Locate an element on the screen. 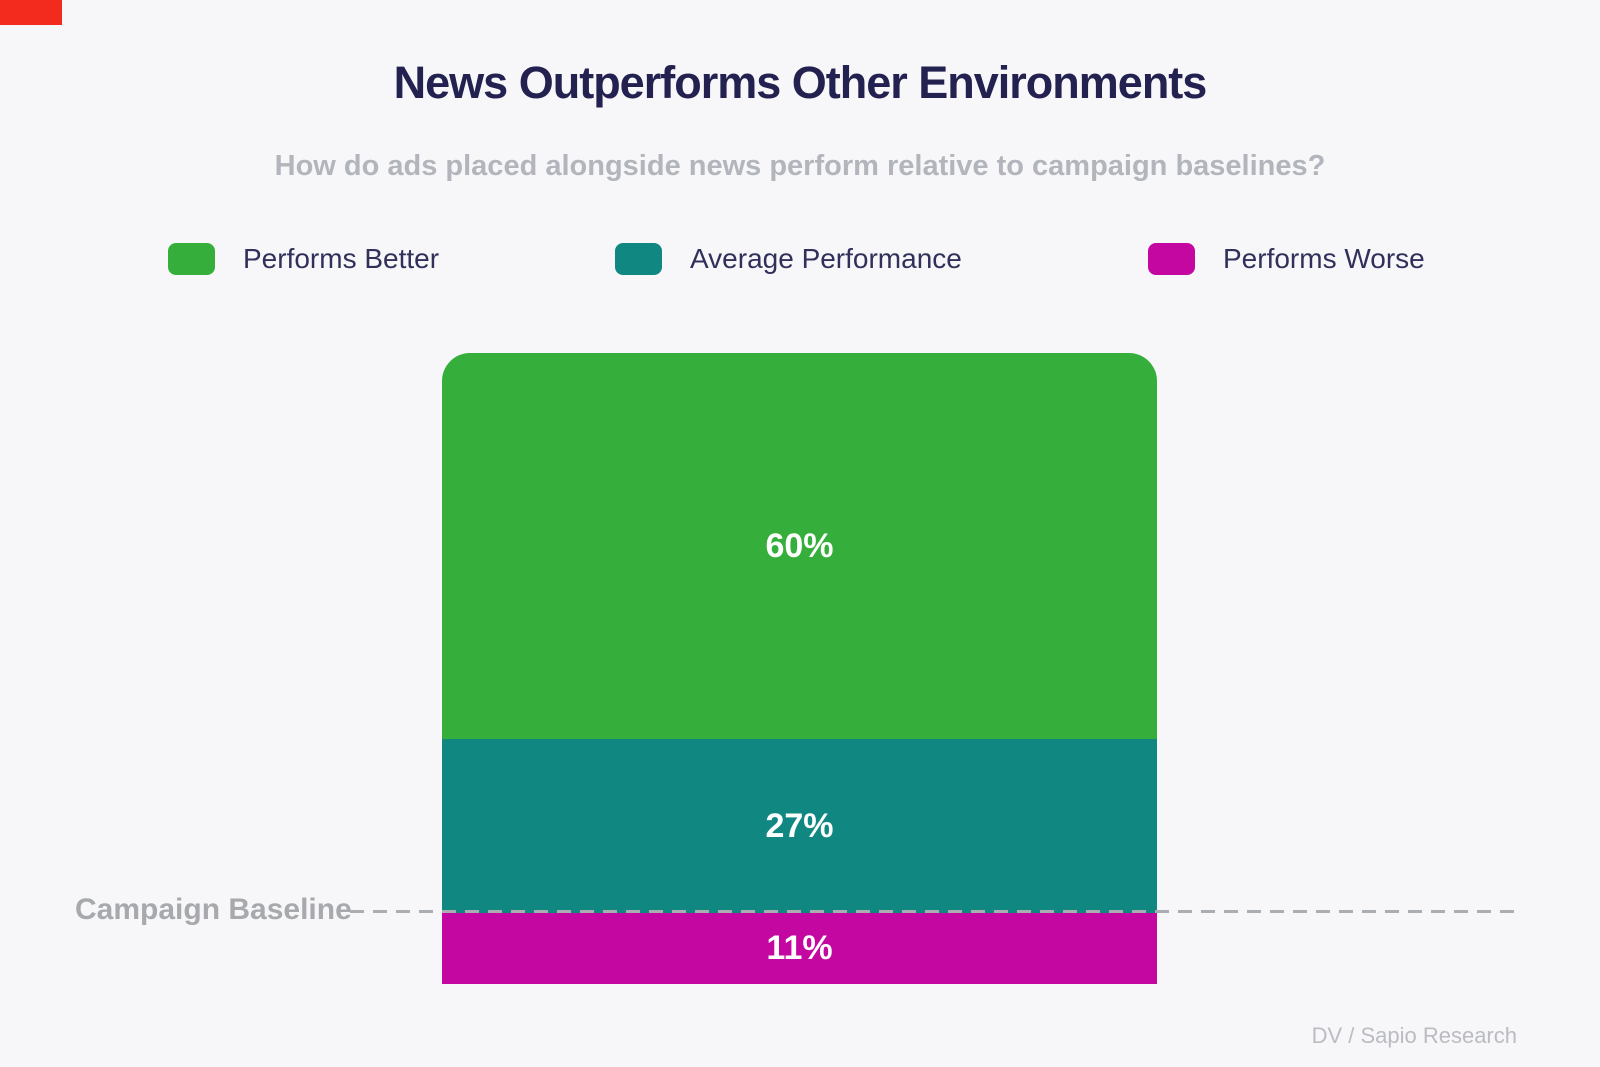 The width and height of the screenshot is (1600, 1067). legend-item-average-performance: Average Performance is located at coordinates (788, 259).